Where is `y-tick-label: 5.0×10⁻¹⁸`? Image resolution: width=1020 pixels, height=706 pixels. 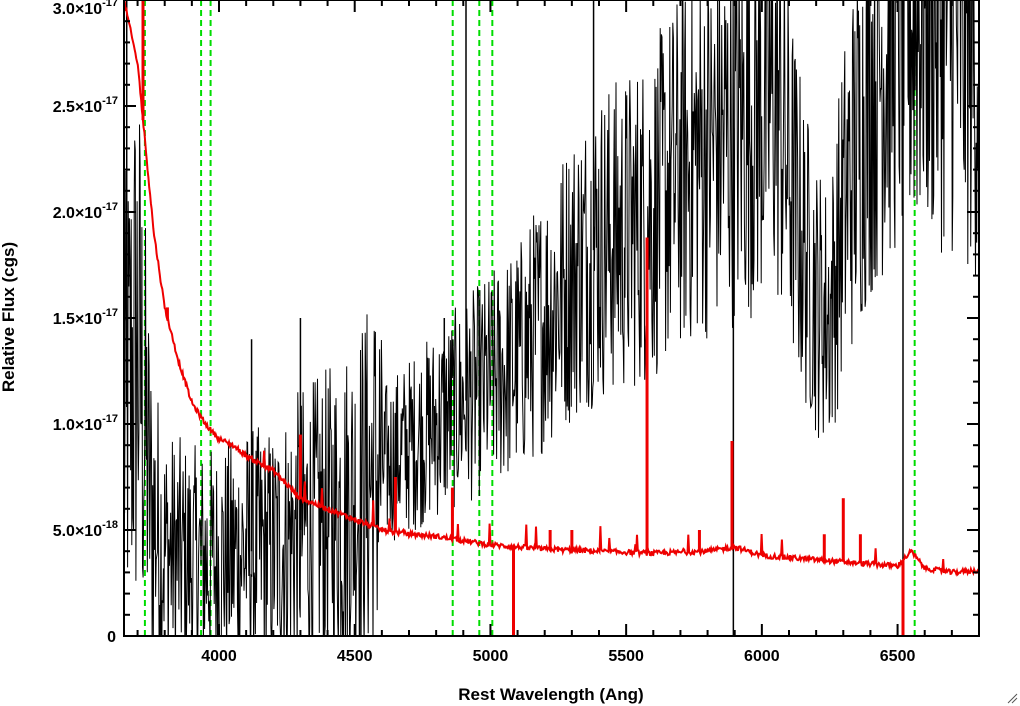
y-tick-label: 5.0×10⁻¹⁸ is located at coordinates (85, 529).